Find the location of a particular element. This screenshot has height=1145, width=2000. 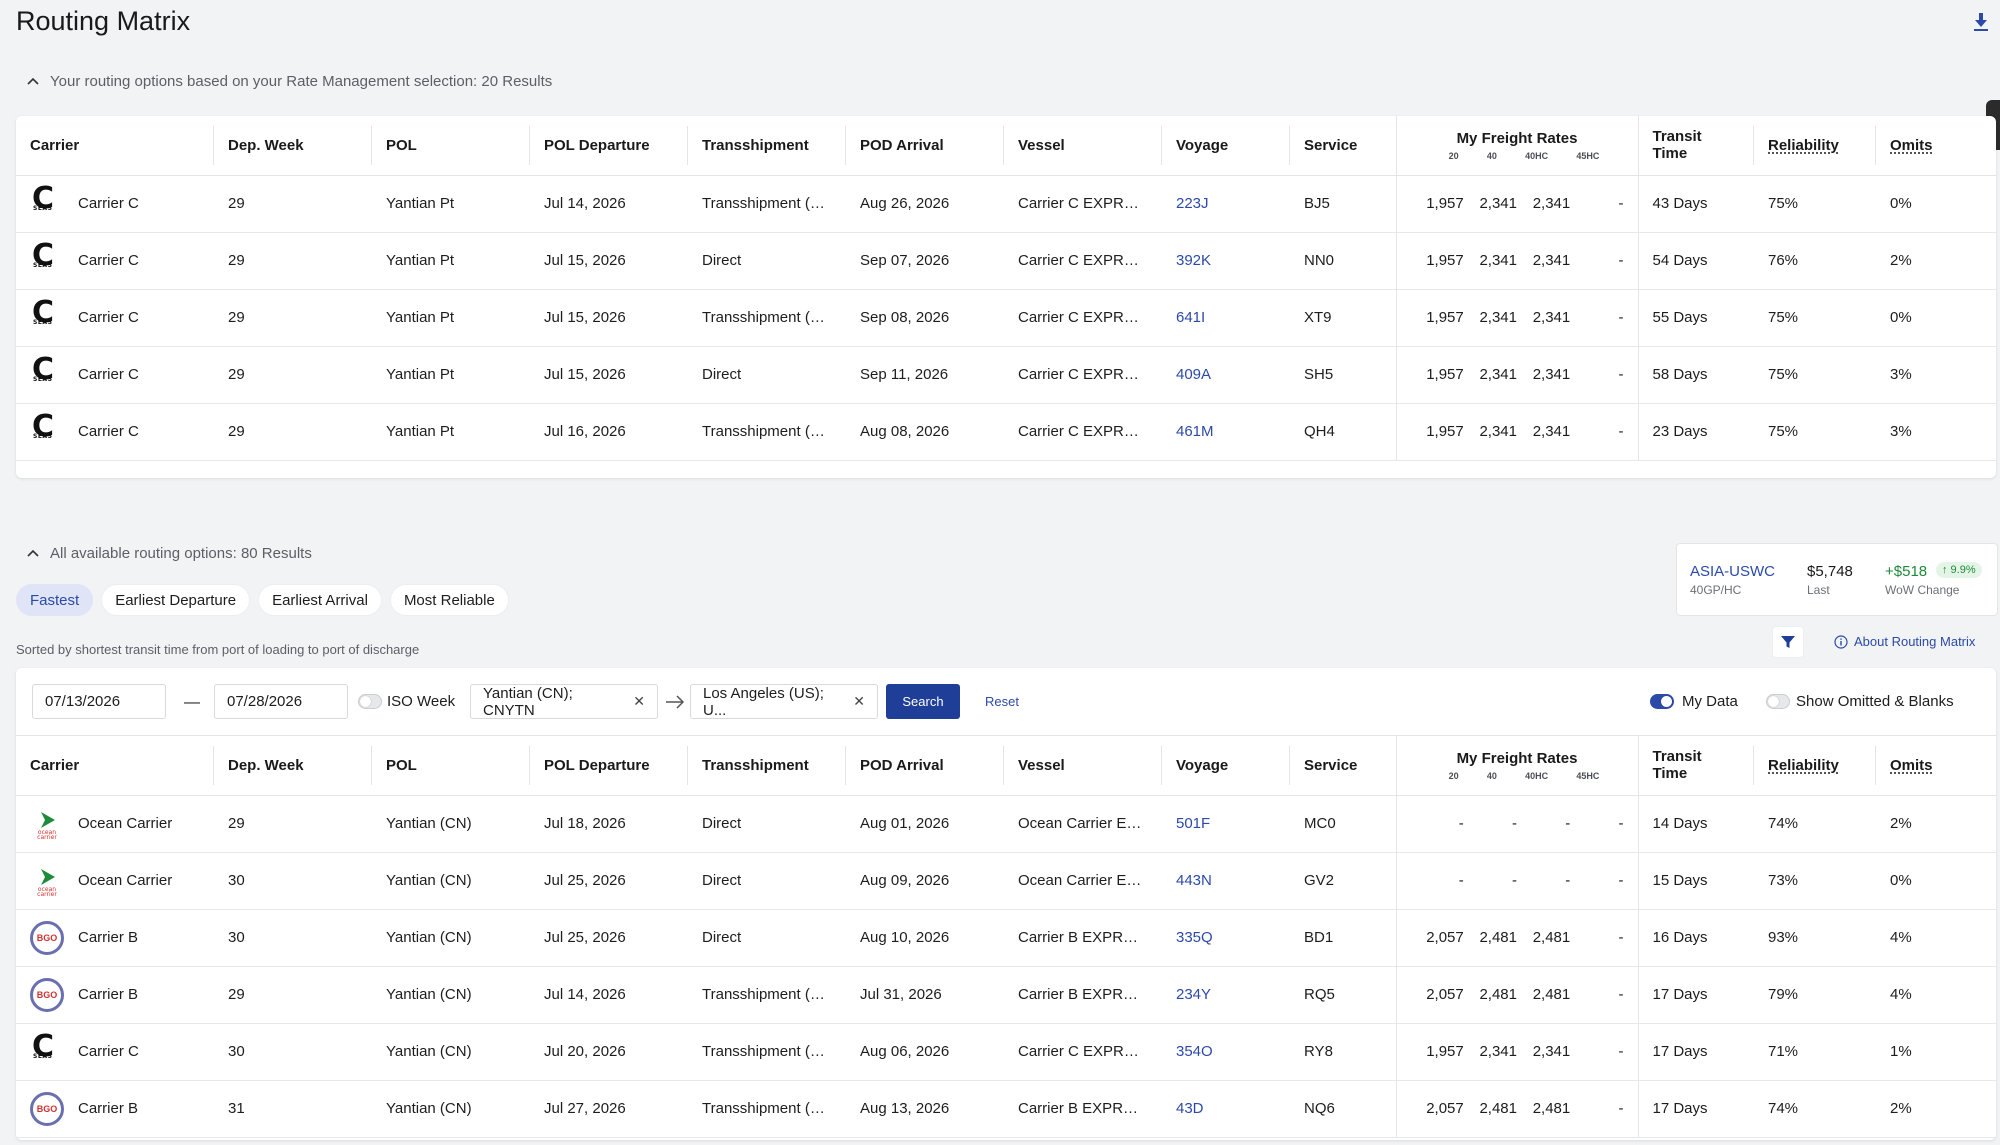

about-routing-matrix-link: About Routing Matrix is located at coordinates (1904, 641).